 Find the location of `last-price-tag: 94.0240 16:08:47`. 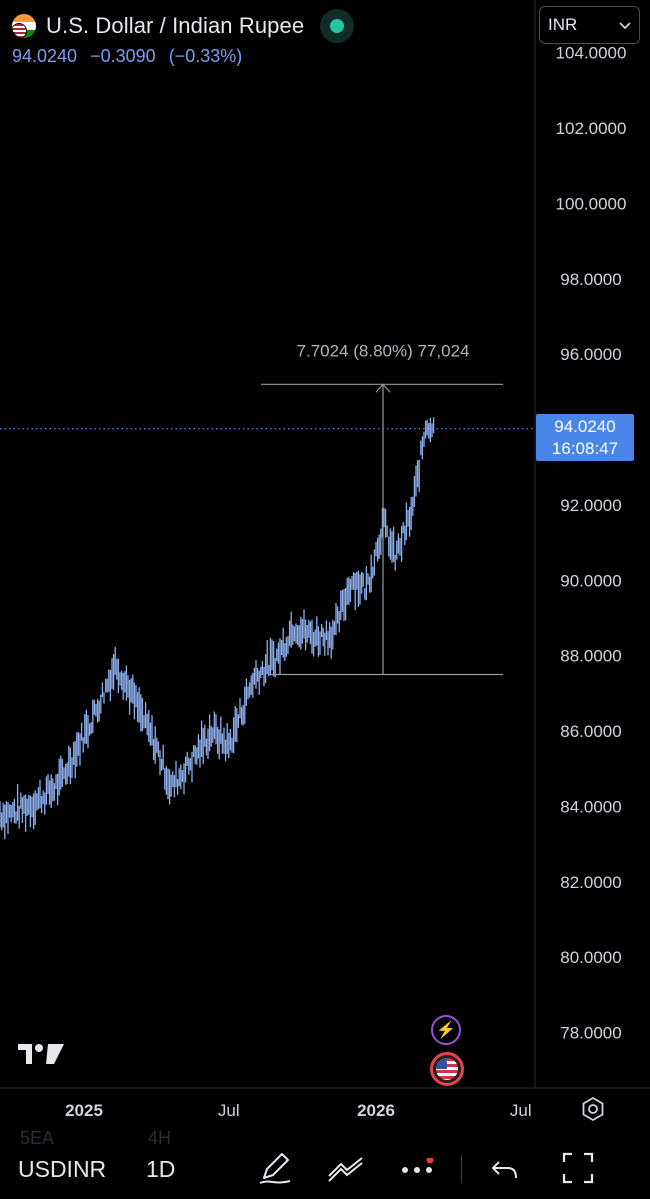

last-price-tag: 94.0240 16:08:47 is located at coordinates (585, 437).